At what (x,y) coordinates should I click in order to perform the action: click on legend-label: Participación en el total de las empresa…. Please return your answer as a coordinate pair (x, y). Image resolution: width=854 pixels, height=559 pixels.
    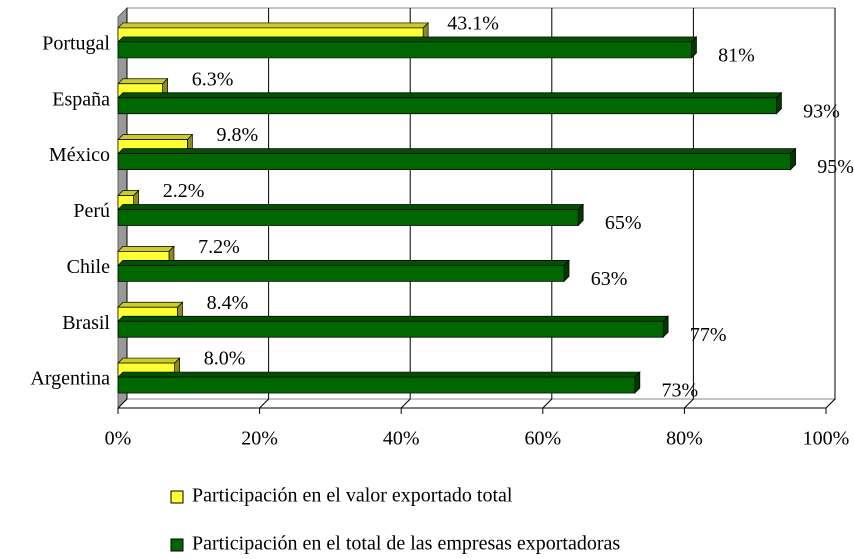
    Looking at the image, I should click on (406, 544).